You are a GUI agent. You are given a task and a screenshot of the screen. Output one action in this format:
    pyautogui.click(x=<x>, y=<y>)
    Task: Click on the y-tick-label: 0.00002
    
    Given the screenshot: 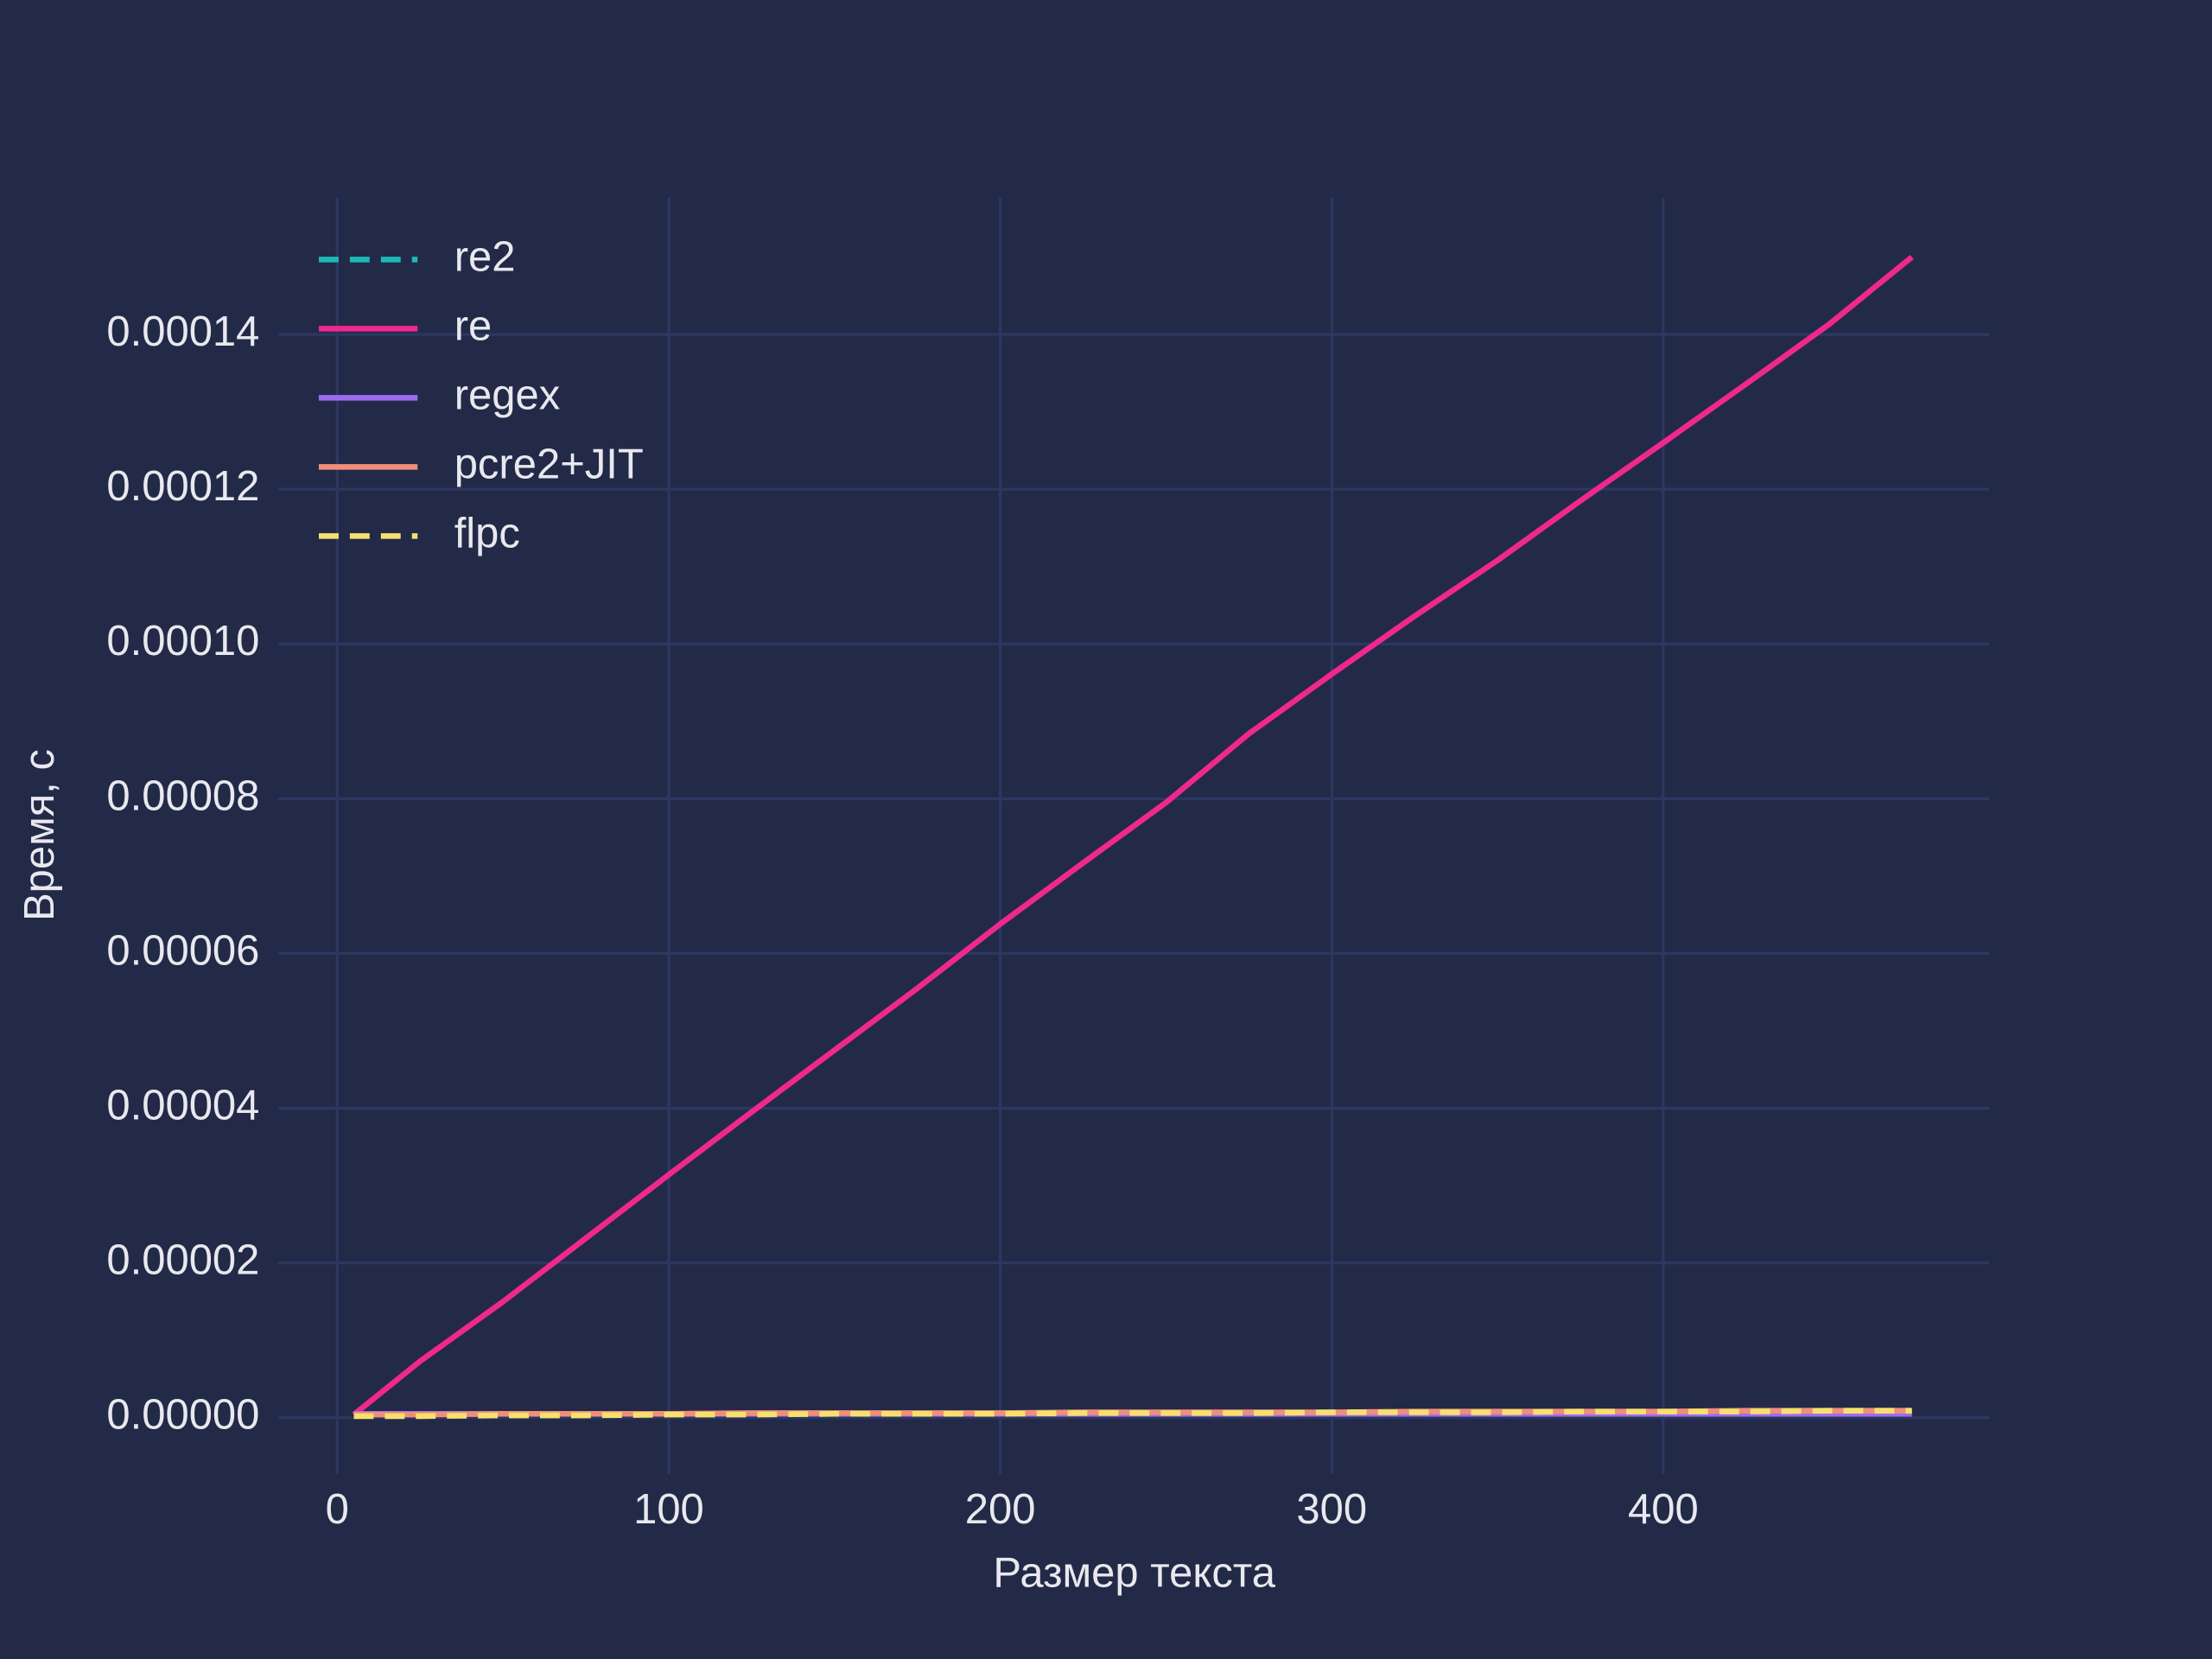 What is the action you would take?
    pyautogui.click(x=182, y=1260)
    